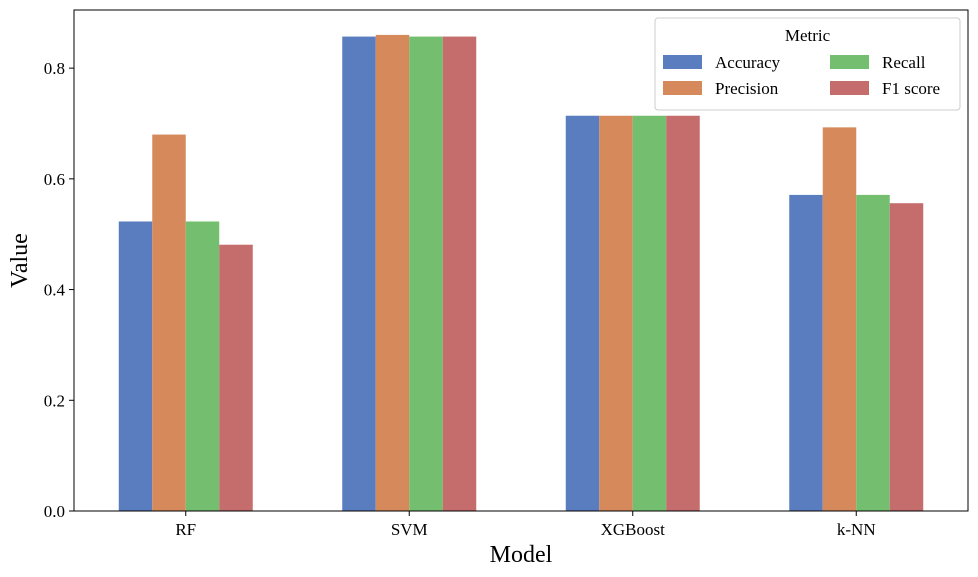 The width and height of the screenshot is (978, 577). I want to click on bar-accuracy-k-nn, so click(806, 352).